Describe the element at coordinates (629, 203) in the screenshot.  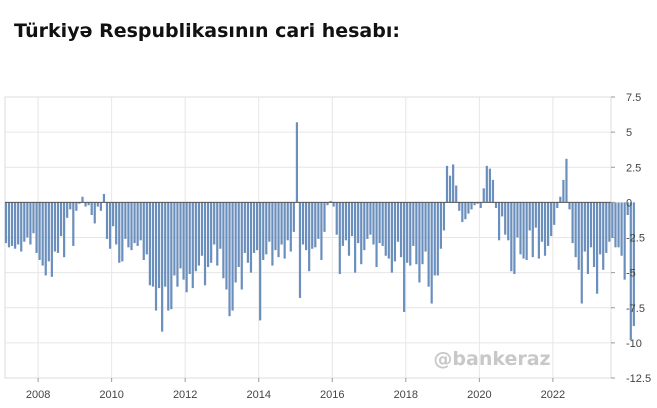
I see `y-tick-label: 0` at that location.